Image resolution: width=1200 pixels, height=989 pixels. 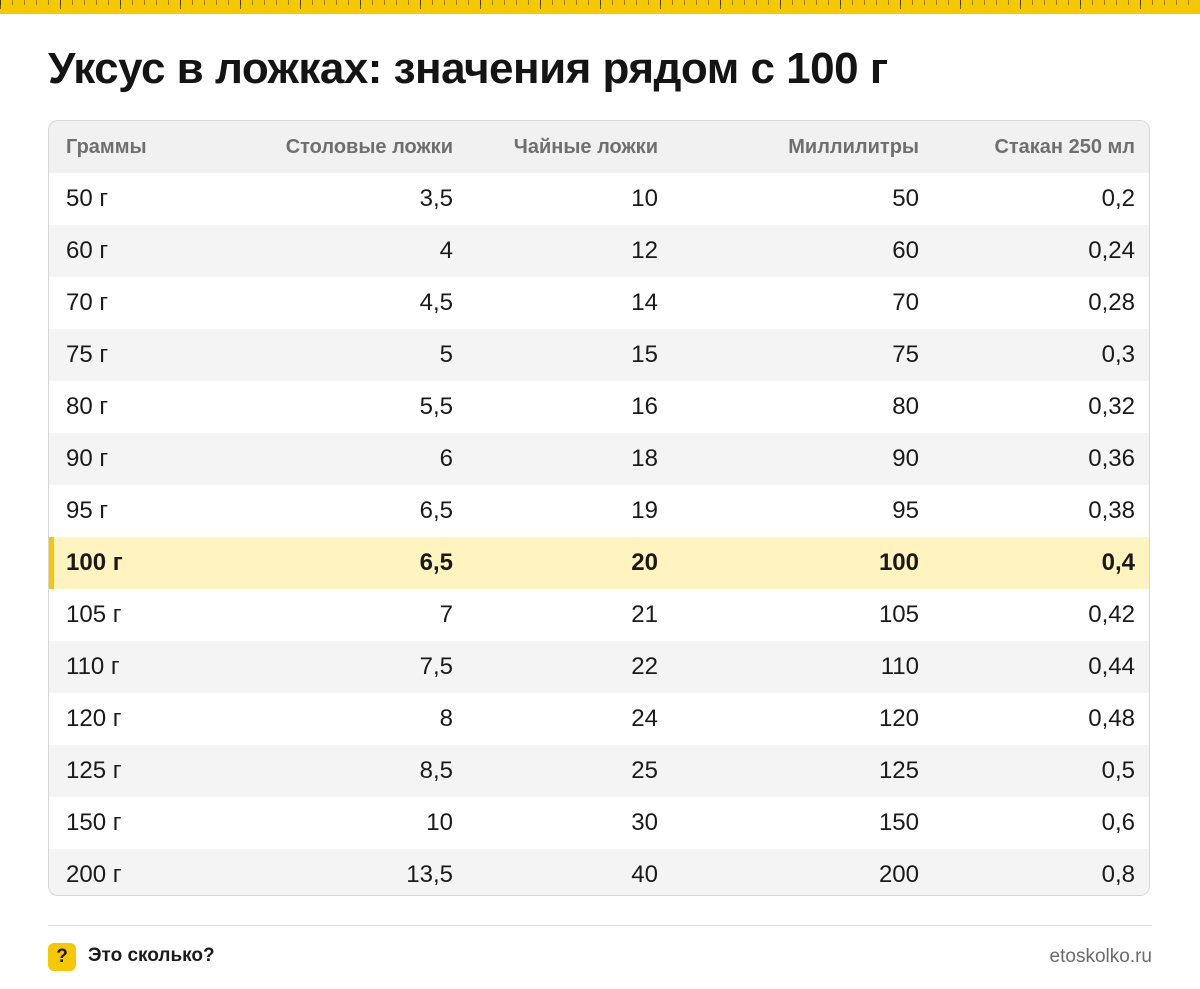 What do you see at coordinates (436, 770) in the screenshot?
I see `cell-value: 8,5` at bounding box center [436, 770].